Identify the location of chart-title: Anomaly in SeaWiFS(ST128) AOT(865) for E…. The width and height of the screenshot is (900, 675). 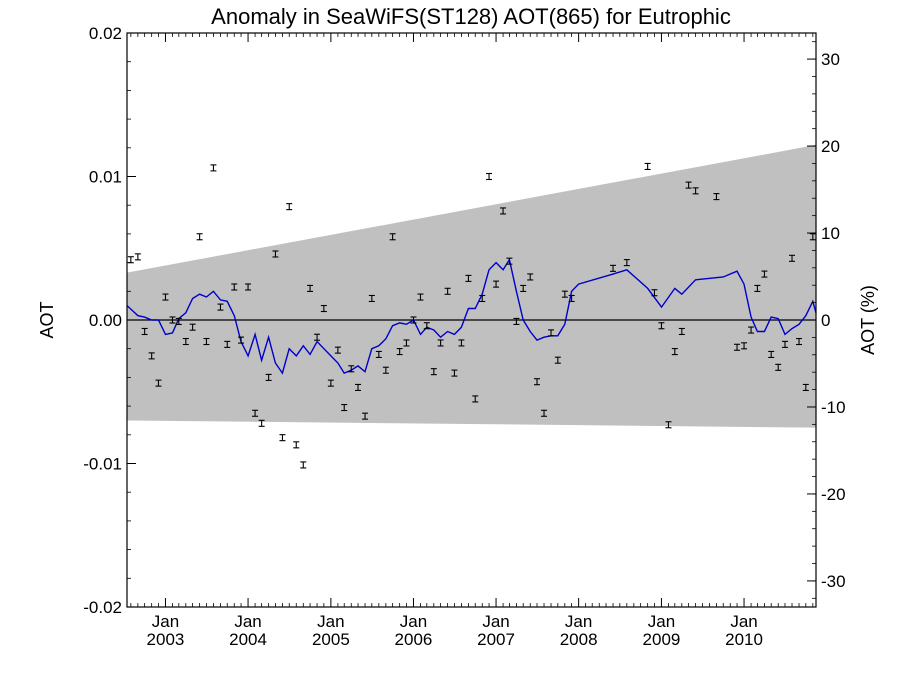
(471, 16).